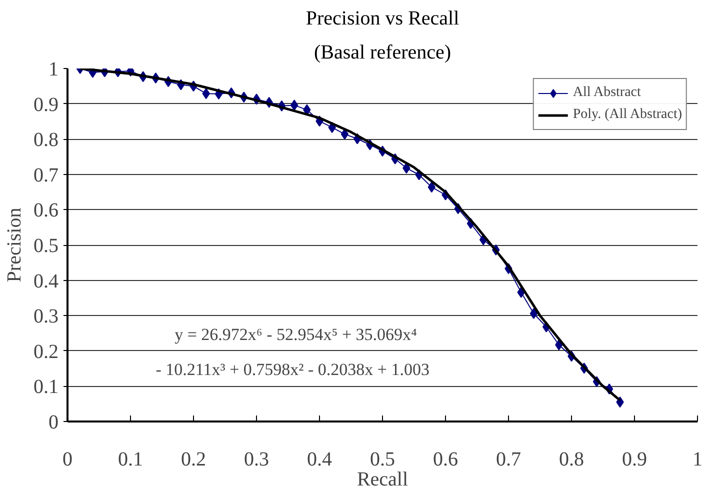 The width and height of the screenshot is (711, 493). I want to click on x-tick-label: 0.7, so click(508, 459).